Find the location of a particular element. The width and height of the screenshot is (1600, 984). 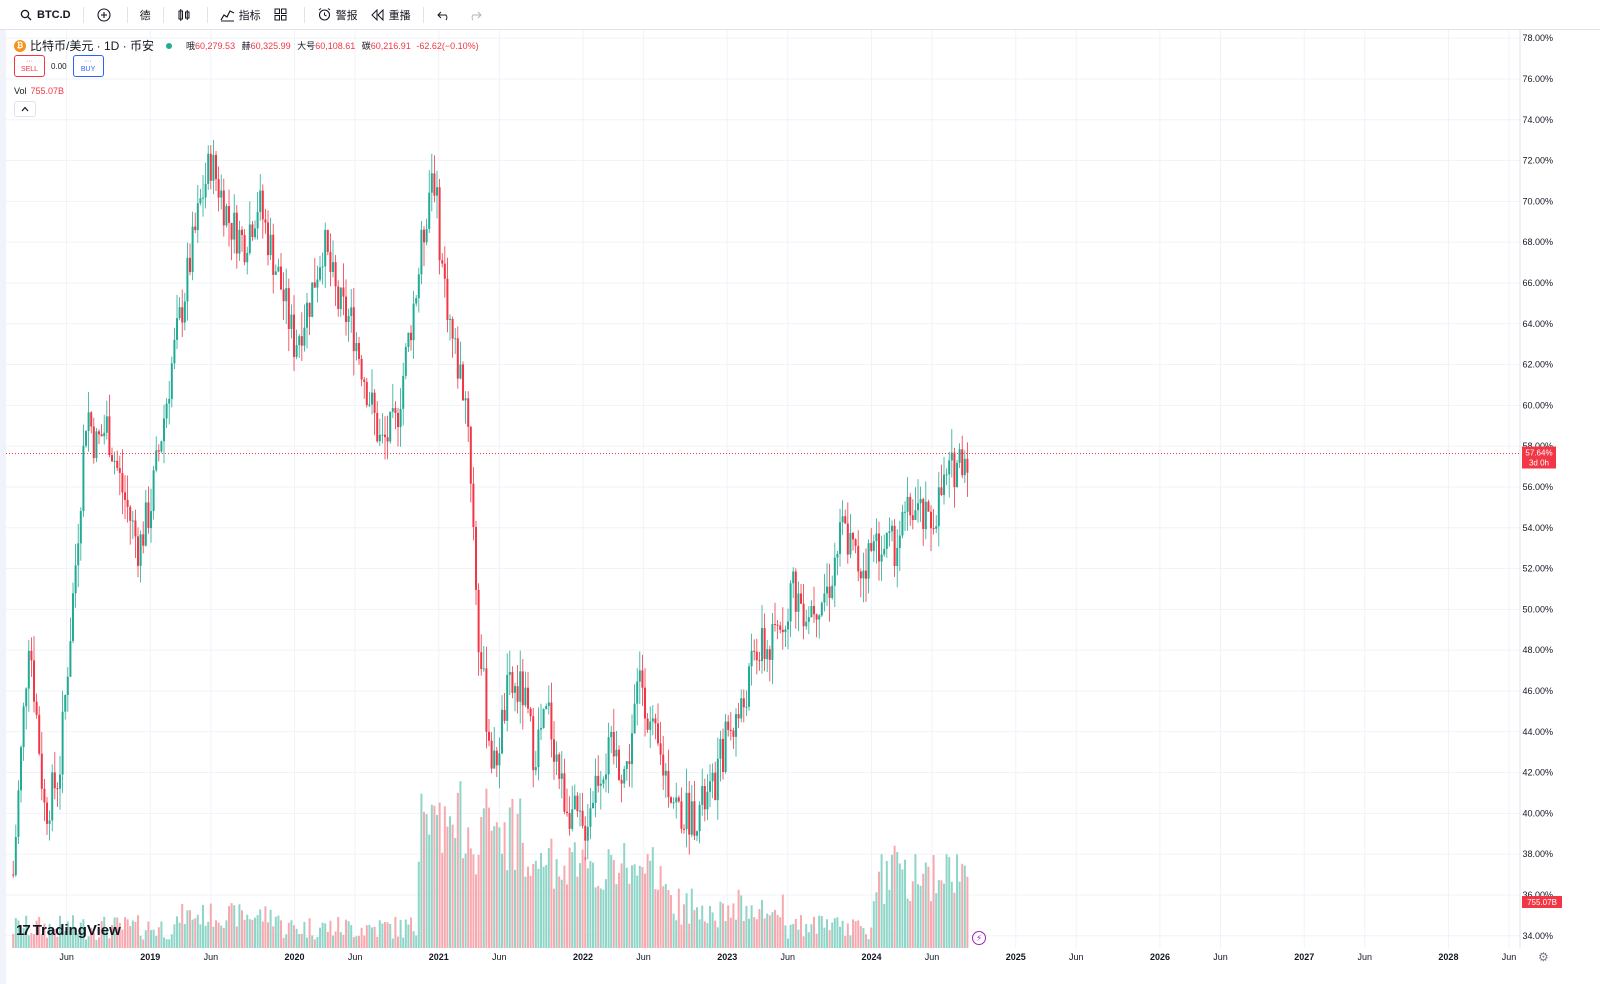

gear-icon: ⚙ is located at coordinates (1543, 957).